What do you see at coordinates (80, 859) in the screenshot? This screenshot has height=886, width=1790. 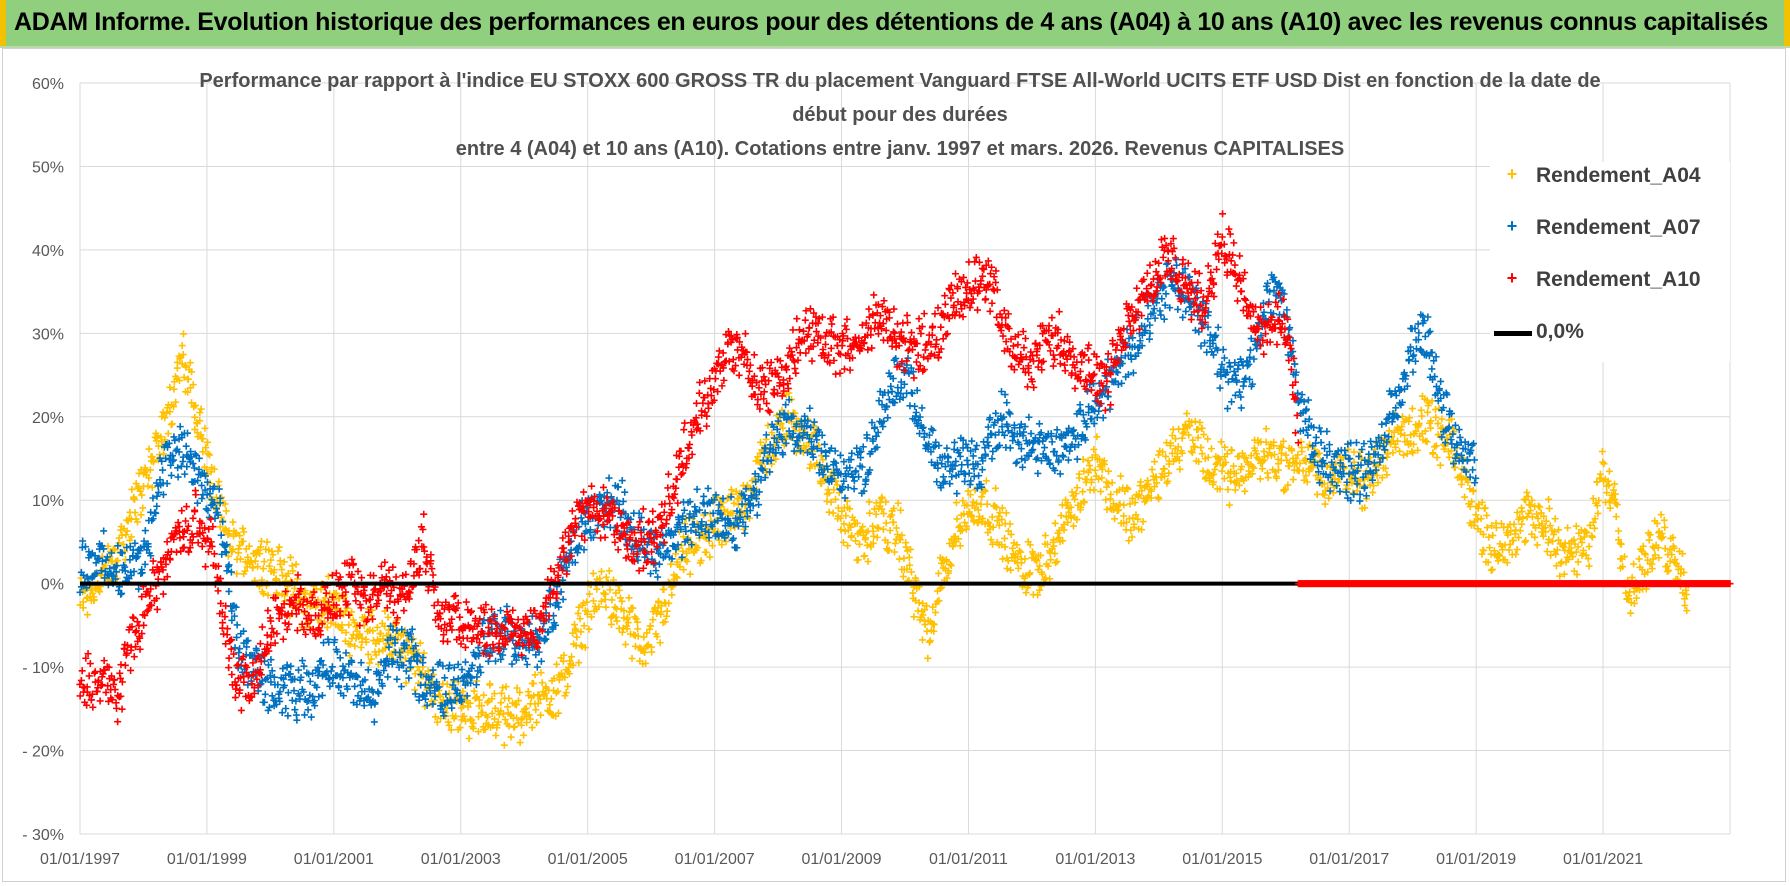 I see `x-tick-label: 01/01/1997` at bounding box center [80, 859].